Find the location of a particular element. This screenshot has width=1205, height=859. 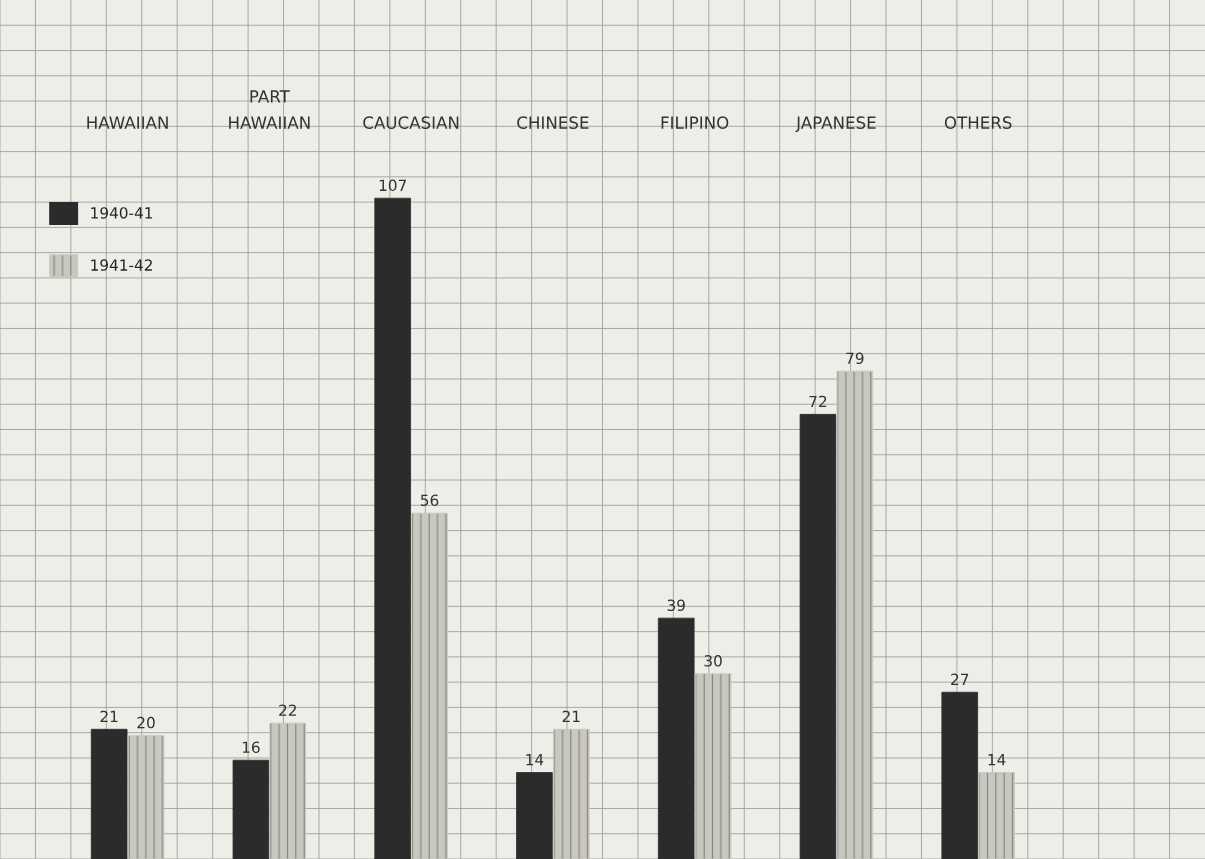

x-tick-label: FILIPINO is located at coordinates (695, 122).